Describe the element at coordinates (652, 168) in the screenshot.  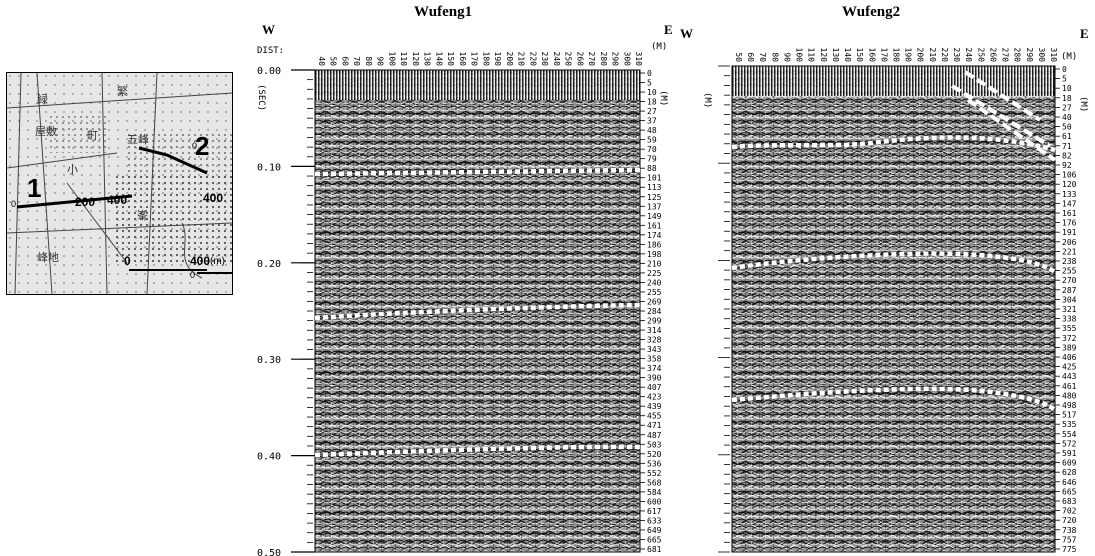
I see `depth-tick-label: 88` at that location.